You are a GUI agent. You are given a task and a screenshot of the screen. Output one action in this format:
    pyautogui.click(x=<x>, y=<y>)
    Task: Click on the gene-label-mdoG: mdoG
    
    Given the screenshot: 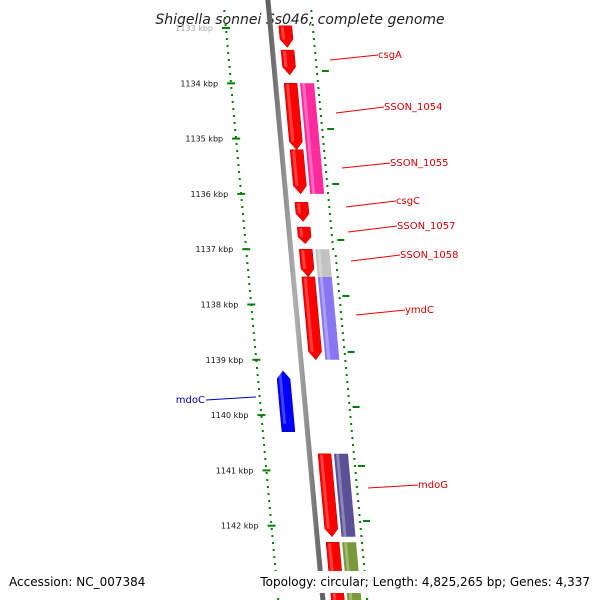 What is the action you would take?
    pyautogui.click(x=433, y=485)
    